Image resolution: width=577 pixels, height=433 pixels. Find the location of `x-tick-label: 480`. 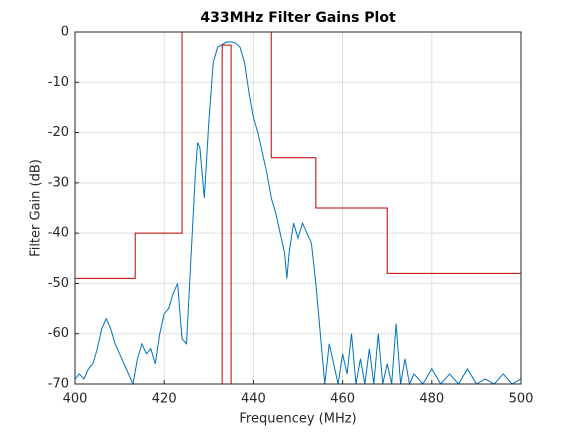

x-tick-label: 480 is located at coordinates (431, 399).